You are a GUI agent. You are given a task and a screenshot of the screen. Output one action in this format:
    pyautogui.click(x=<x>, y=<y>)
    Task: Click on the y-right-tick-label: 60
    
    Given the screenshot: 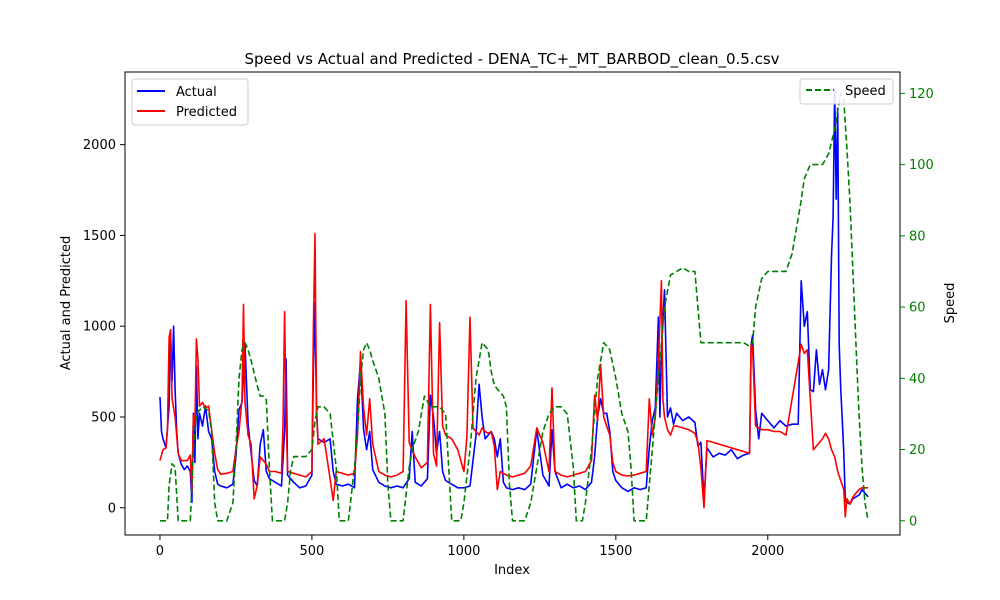 What is the action you would take?
    pyautogui.click(x=917, y=308)
    